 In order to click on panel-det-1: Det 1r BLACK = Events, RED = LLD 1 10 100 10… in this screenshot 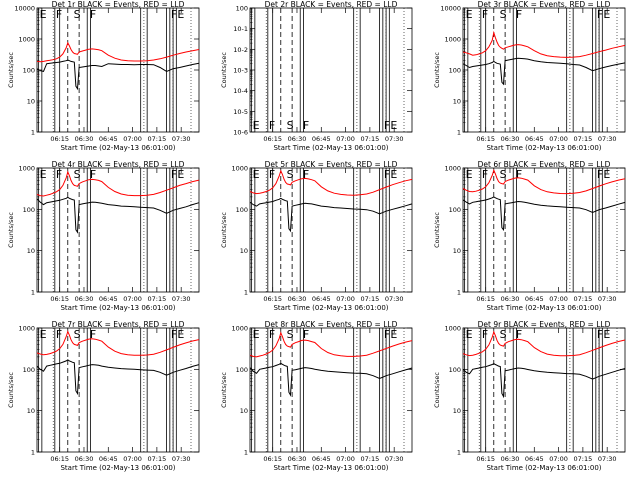, I will do `click(103, 76)`.